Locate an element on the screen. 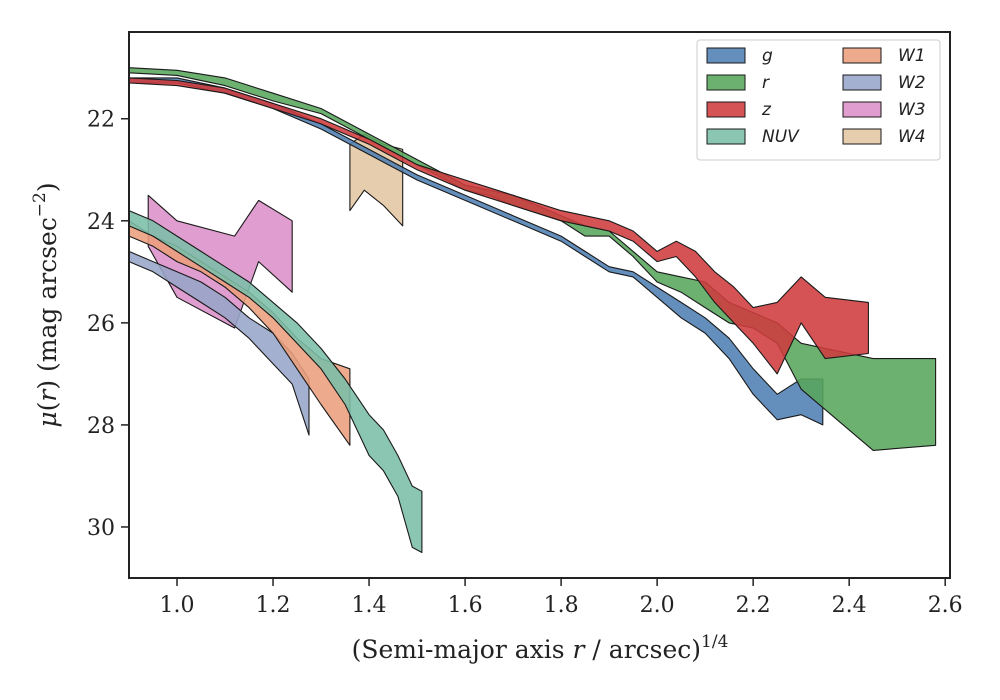 The image size is (1000, 700). band-nuv is located at coordinates (275, 382).